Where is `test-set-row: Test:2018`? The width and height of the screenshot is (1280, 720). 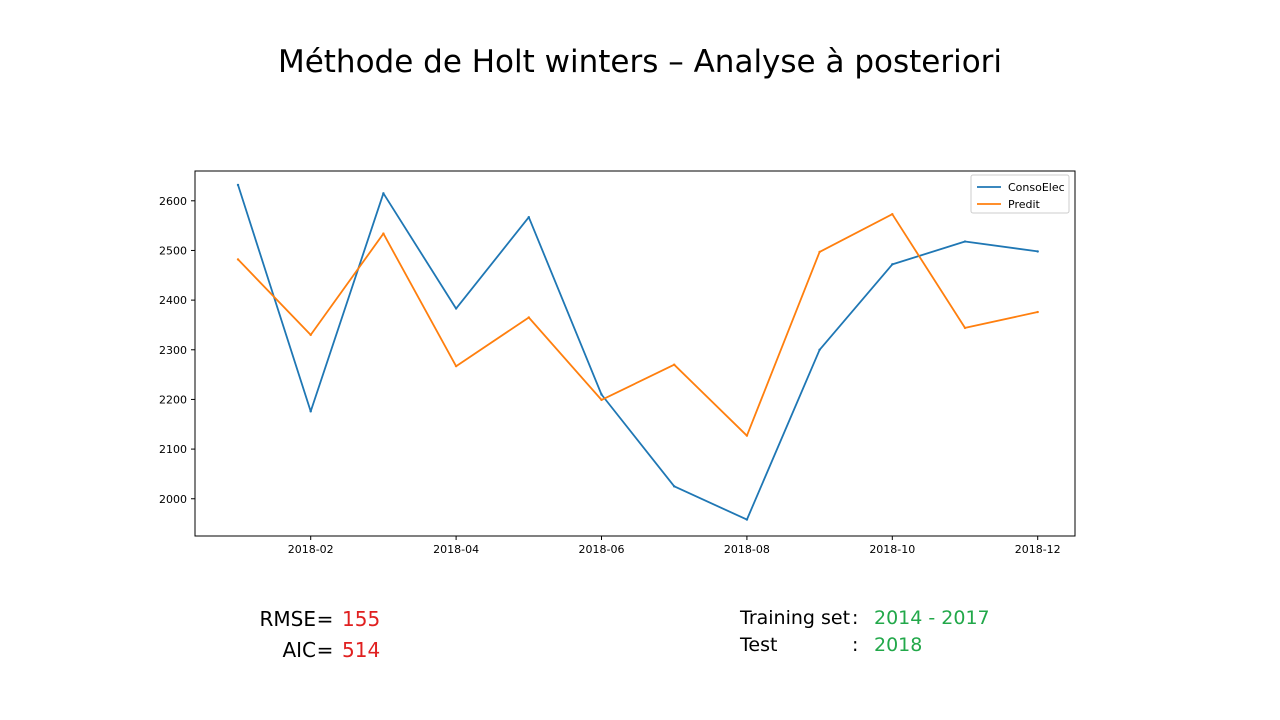 test-set-row: Test:2018 is located at coordinates (865, 645).